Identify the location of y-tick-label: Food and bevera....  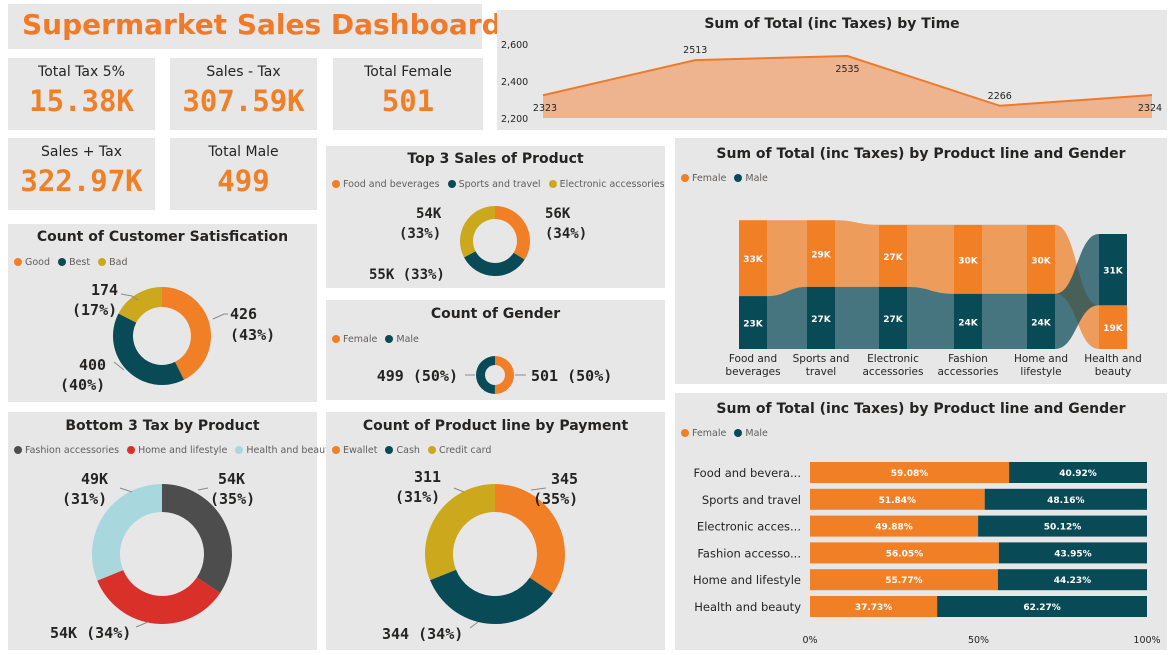
(747, 473).